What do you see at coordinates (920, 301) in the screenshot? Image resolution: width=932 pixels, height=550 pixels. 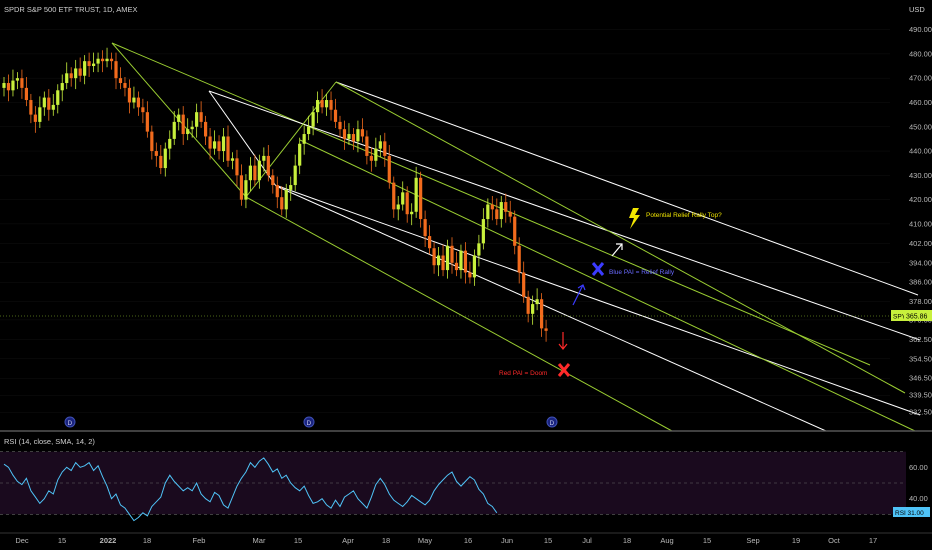 I see `y-tick-label: 378.00` at bounding box center [920, 301].